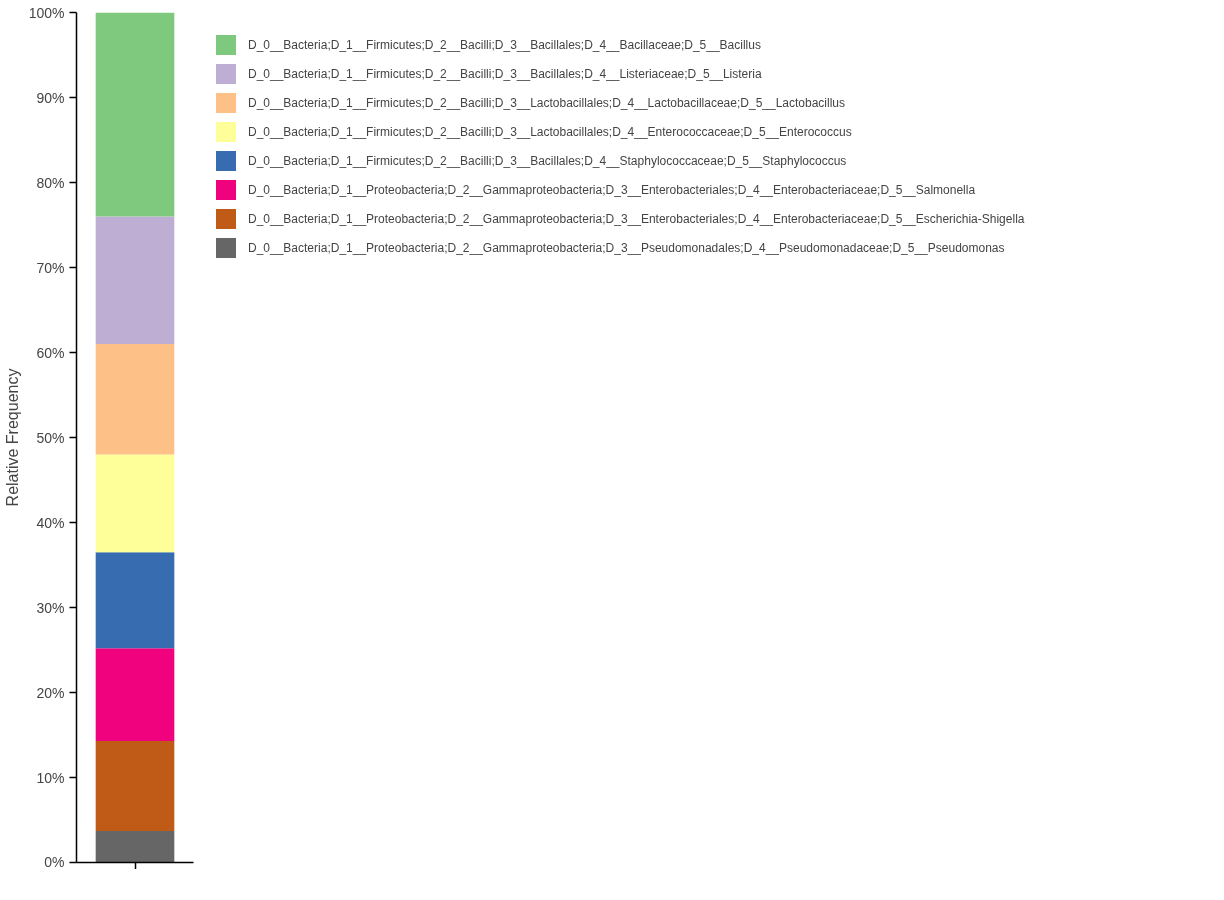 The width and height of the screenshot is (1224, 900). What do you see at coordinates (504, 44) in the screenshot?
I see `legend-label: D_0__Bacteria;D_1__Firmicutes;D_2__Bacilli;D_3__Bacillales;D_4__Bacillaceae;D_5__Bacillus` at bounding box center [504, 44].